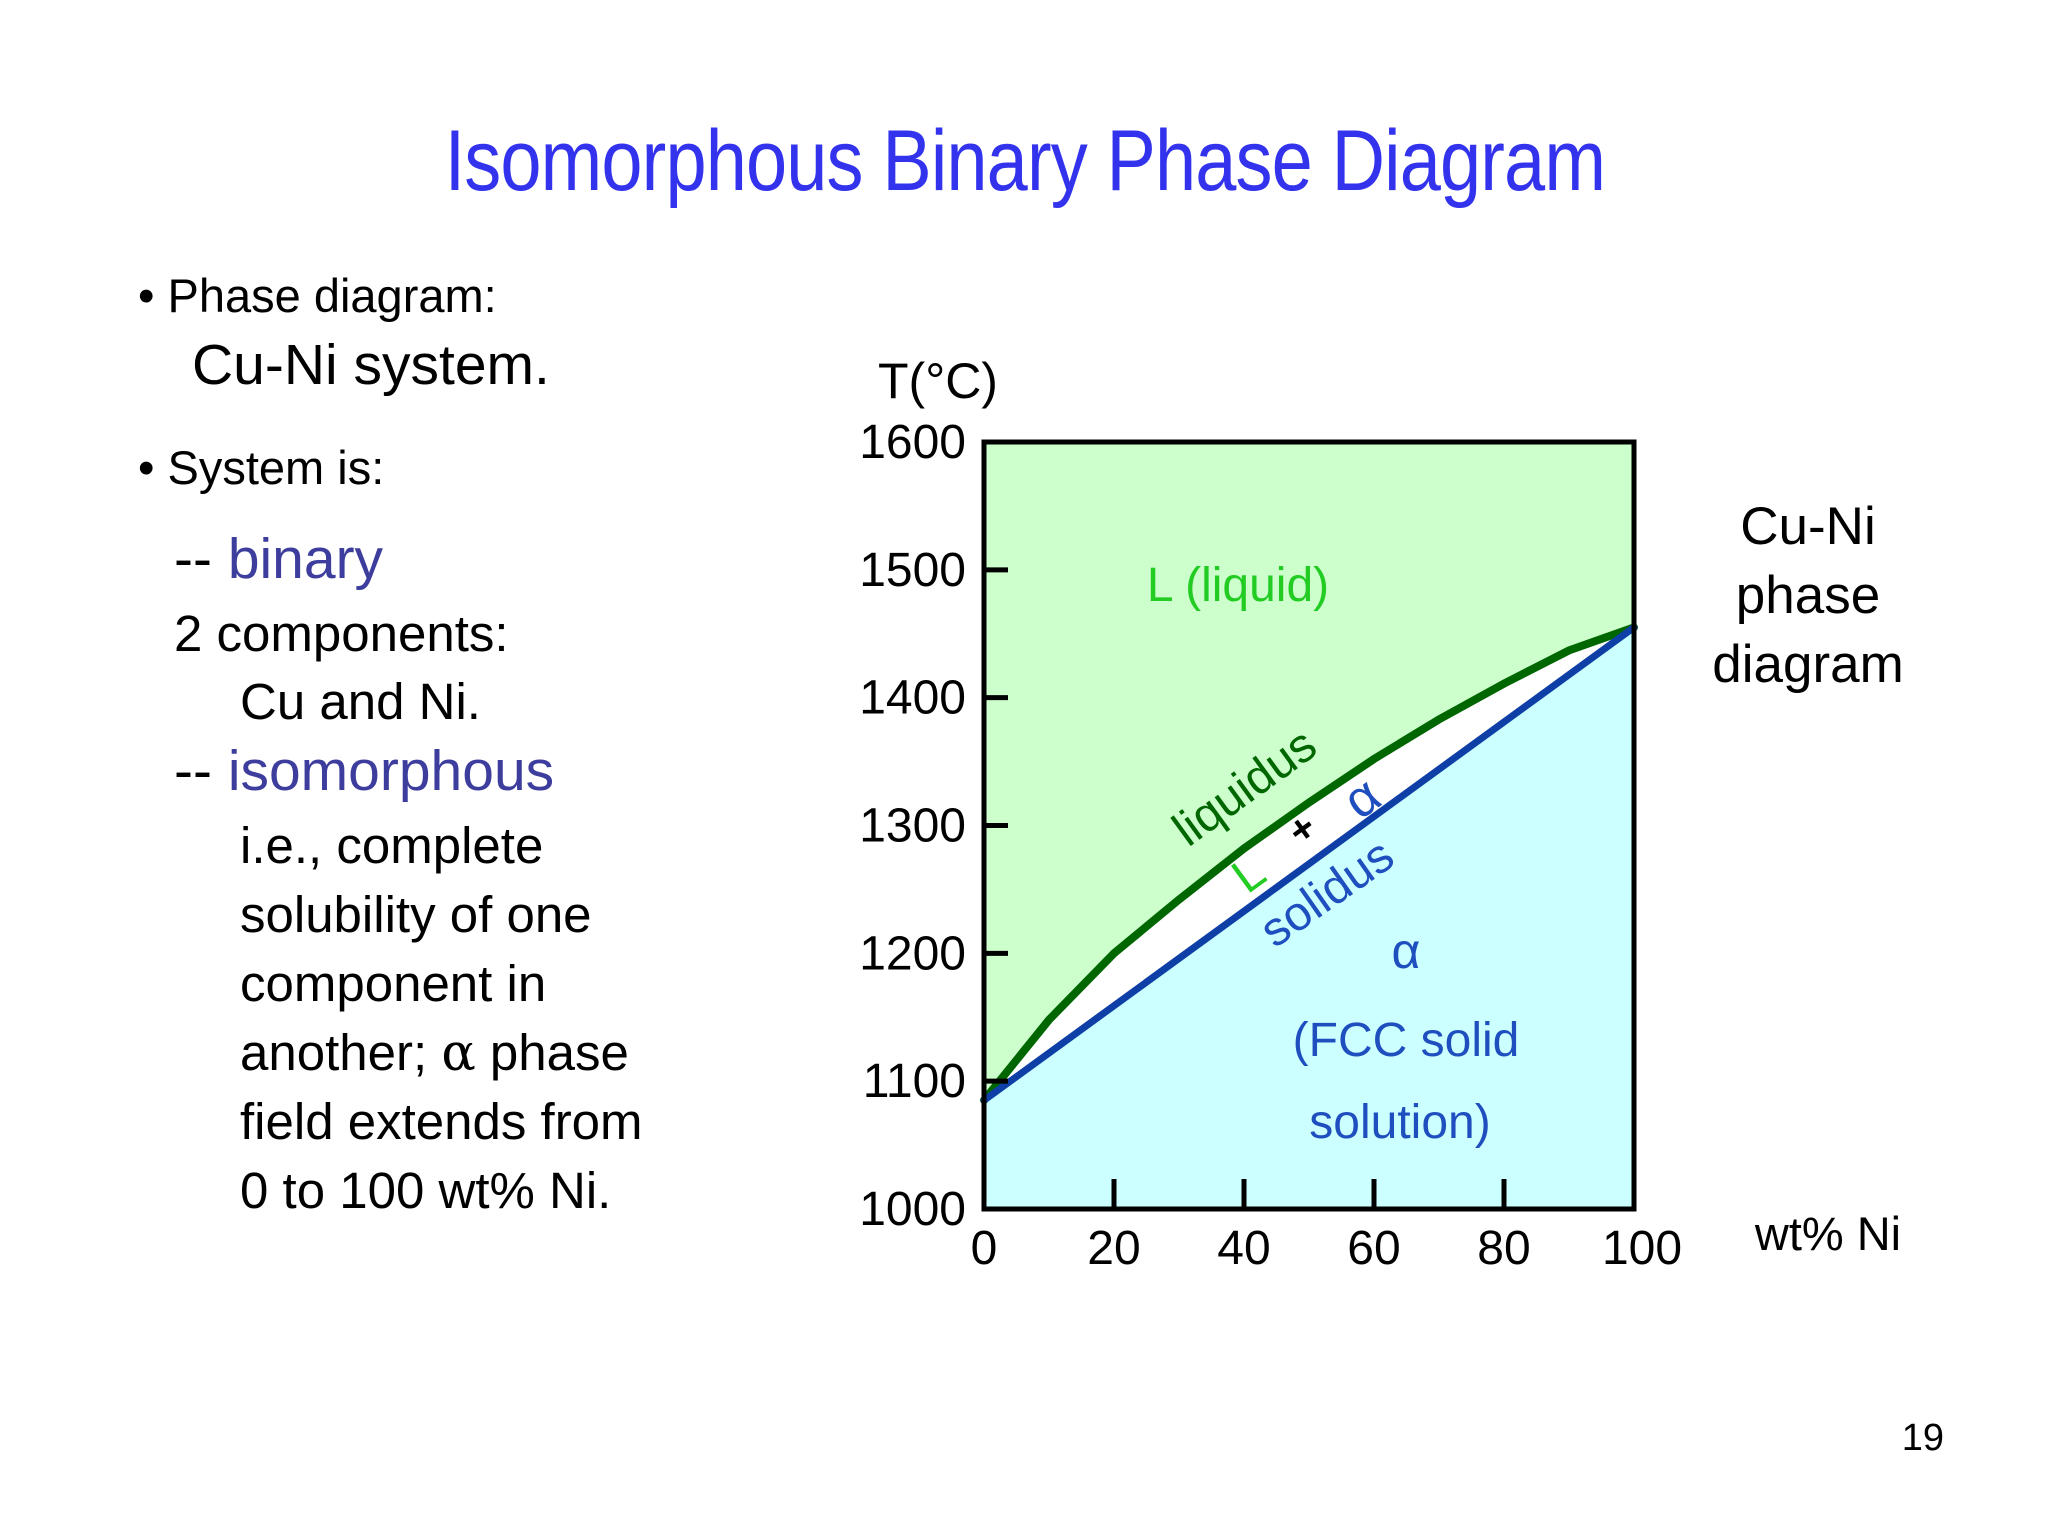 This screenshot has height=1536, width=2048. Describe the element at coordinates (416, 914) in the screenshot. I see `iso-line-2: solubility of one` at that location.